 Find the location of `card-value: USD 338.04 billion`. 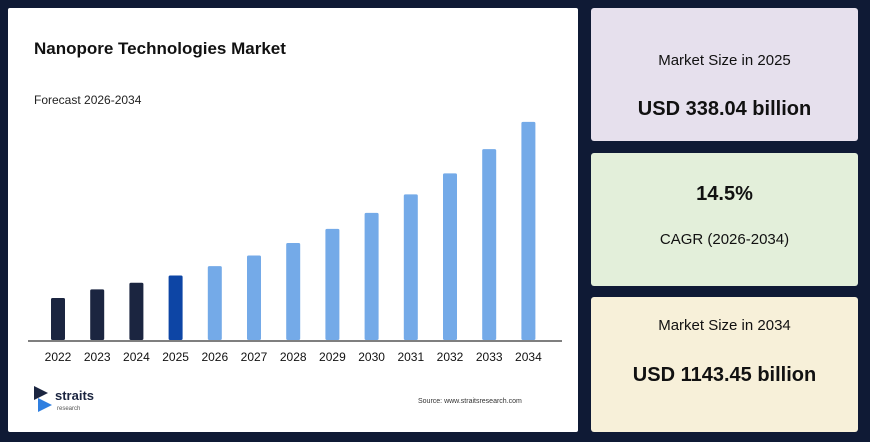

card-value: USD 338.04 billion is located at coordinates (724, 109).